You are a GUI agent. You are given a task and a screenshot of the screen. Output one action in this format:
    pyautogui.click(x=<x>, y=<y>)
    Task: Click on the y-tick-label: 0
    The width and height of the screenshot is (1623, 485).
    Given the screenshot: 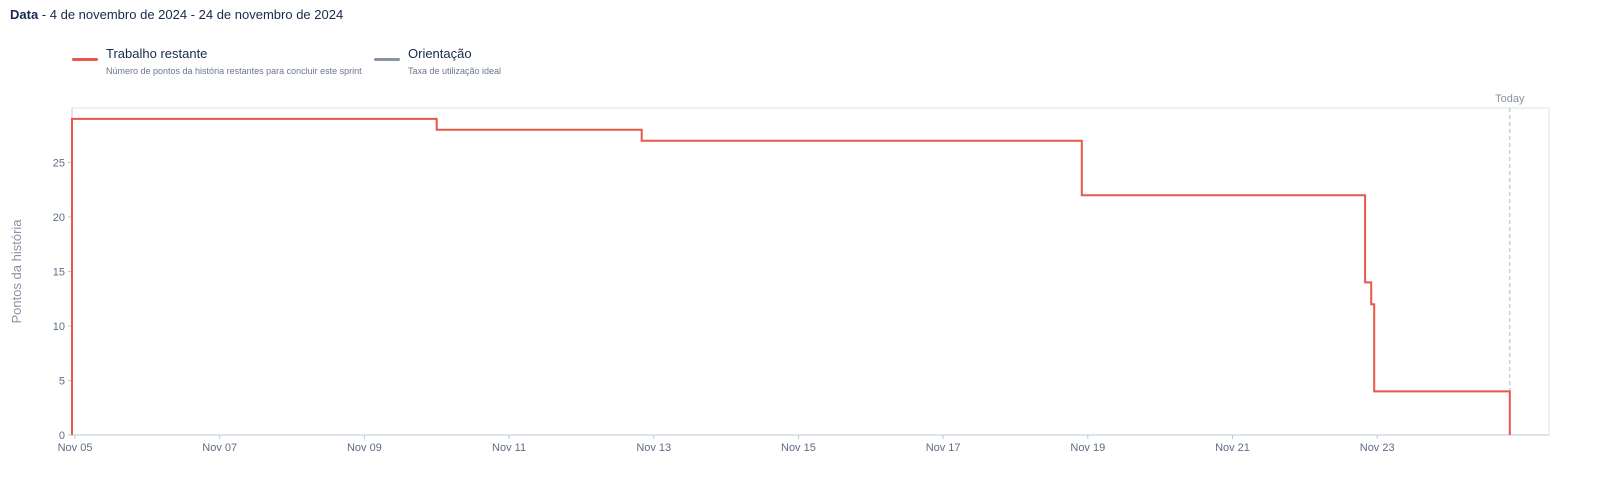 What is the action you would take?
    pyautogui.click(x=62, y=436)
    